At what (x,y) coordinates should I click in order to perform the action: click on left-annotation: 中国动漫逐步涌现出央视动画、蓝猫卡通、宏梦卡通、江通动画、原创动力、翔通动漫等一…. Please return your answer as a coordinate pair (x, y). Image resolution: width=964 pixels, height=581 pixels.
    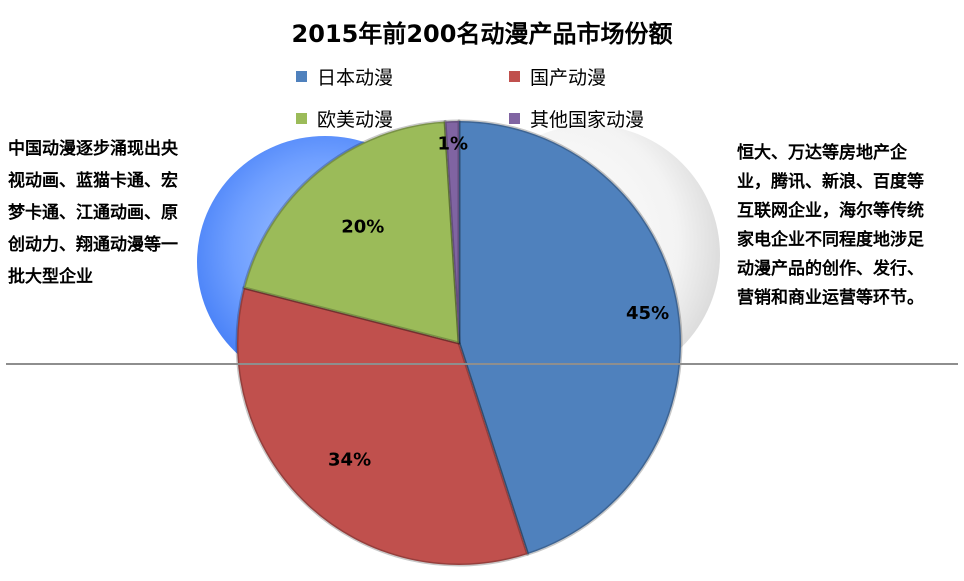
    Looking at the image, I should click on (93, 213).